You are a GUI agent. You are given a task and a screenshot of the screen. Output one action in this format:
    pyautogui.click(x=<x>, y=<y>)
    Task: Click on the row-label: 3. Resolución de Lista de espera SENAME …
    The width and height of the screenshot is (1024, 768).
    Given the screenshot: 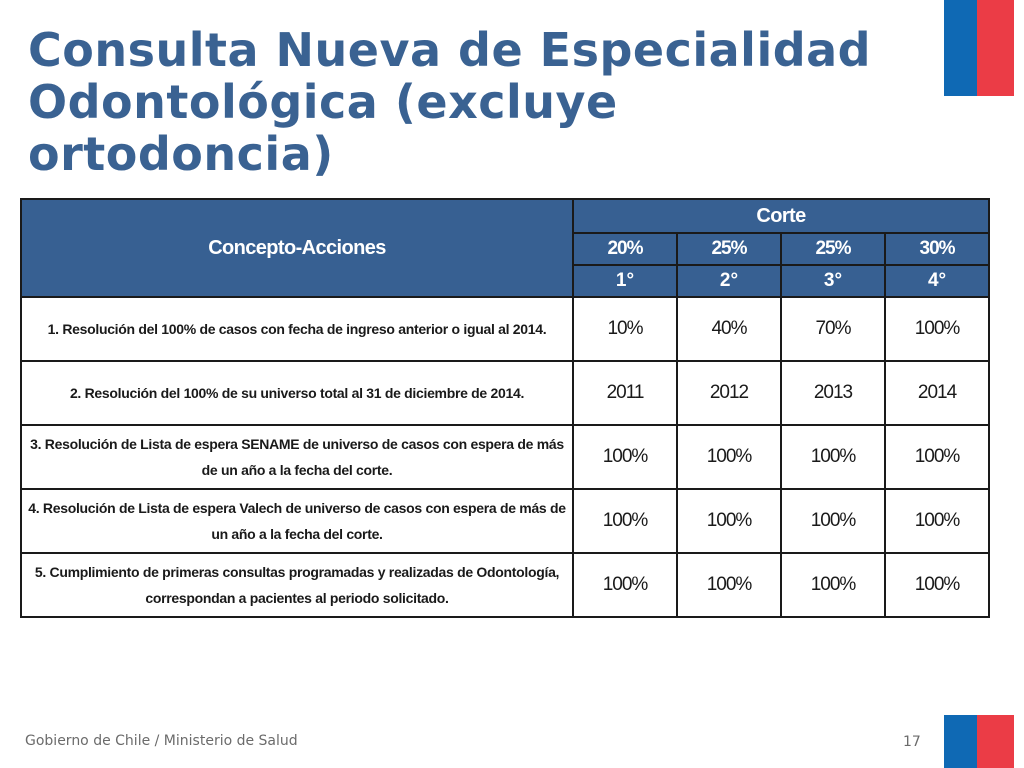 What is the action you would take?
    pyautogui.click(x=297, y=457)
    